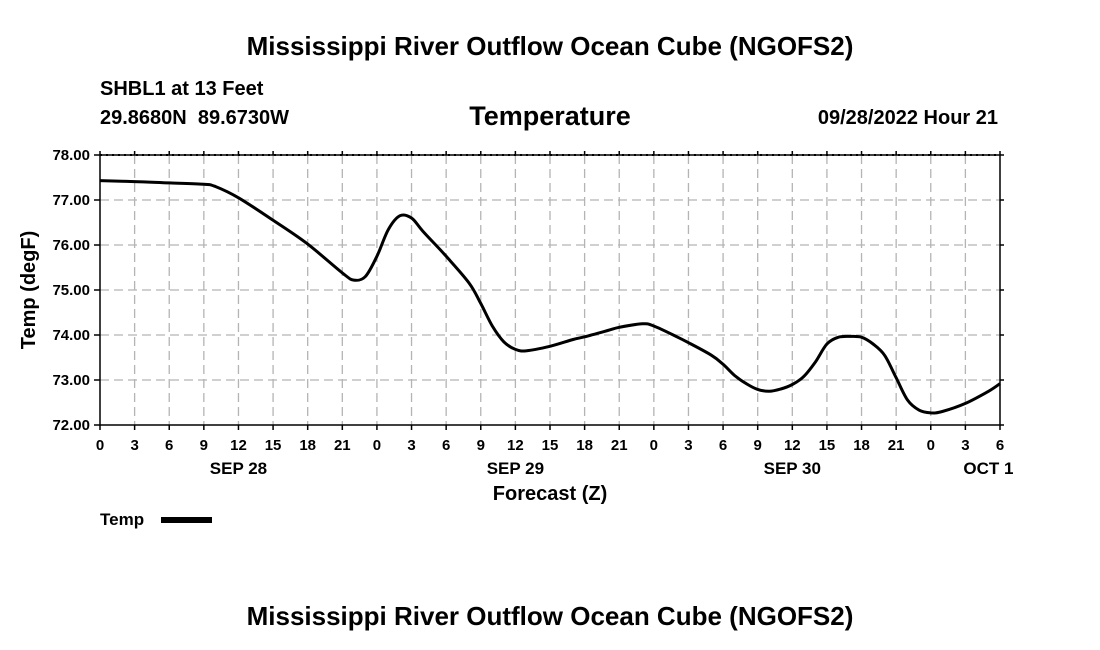 This screenshot has height=650, width=1100. I want to click on y-tick-label: 73.00, so click(71, 380).